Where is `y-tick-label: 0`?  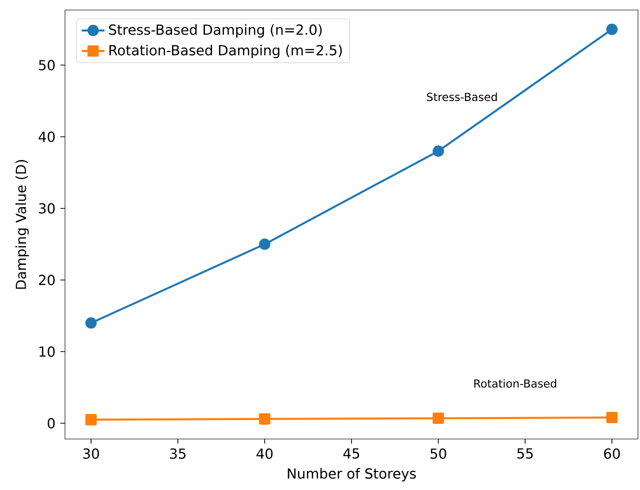 y-tick-label: 0 is located at coordinates (51, 423).